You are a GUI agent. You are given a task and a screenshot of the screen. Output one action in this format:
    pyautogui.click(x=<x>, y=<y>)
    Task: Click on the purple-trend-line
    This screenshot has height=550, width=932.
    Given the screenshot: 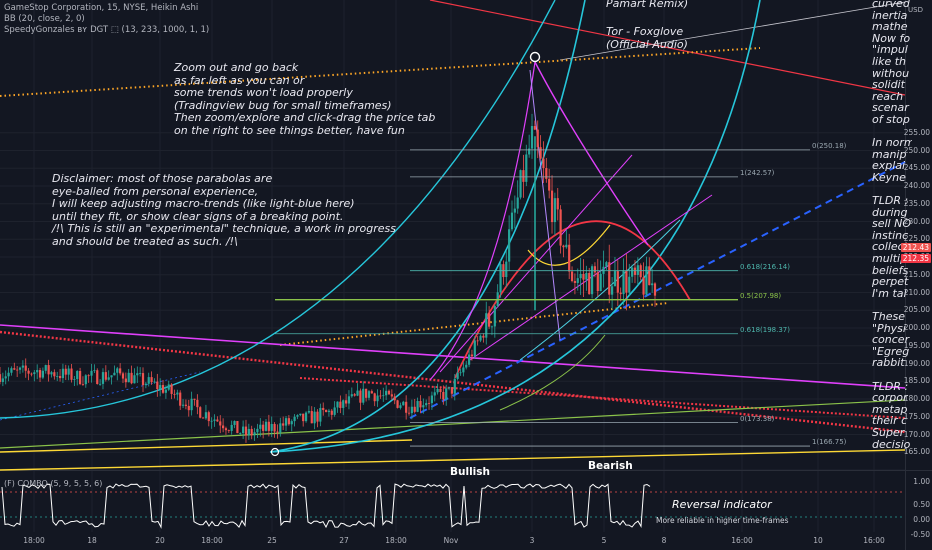 What is the action you would take?
    pyautogui.click(x=453, y=356)
    